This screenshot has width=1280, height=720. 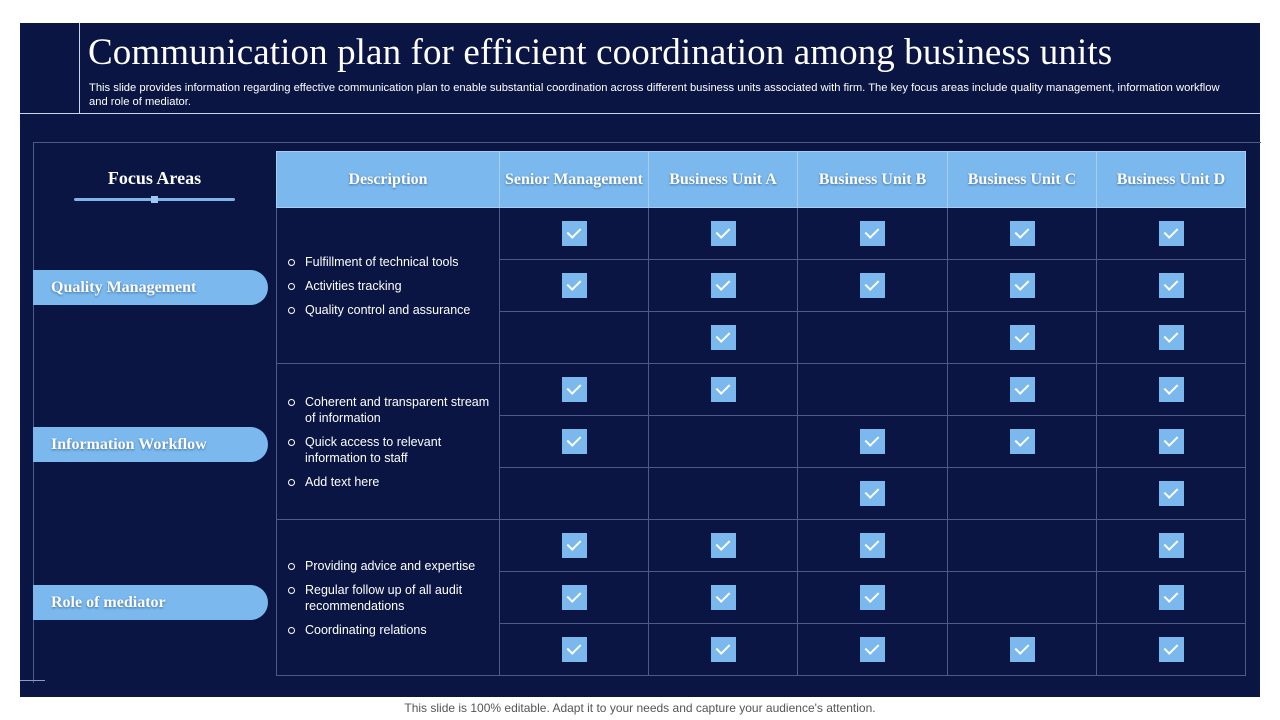 I want to click on description-bullet: Activities tracking, so click(x=389, y=286).